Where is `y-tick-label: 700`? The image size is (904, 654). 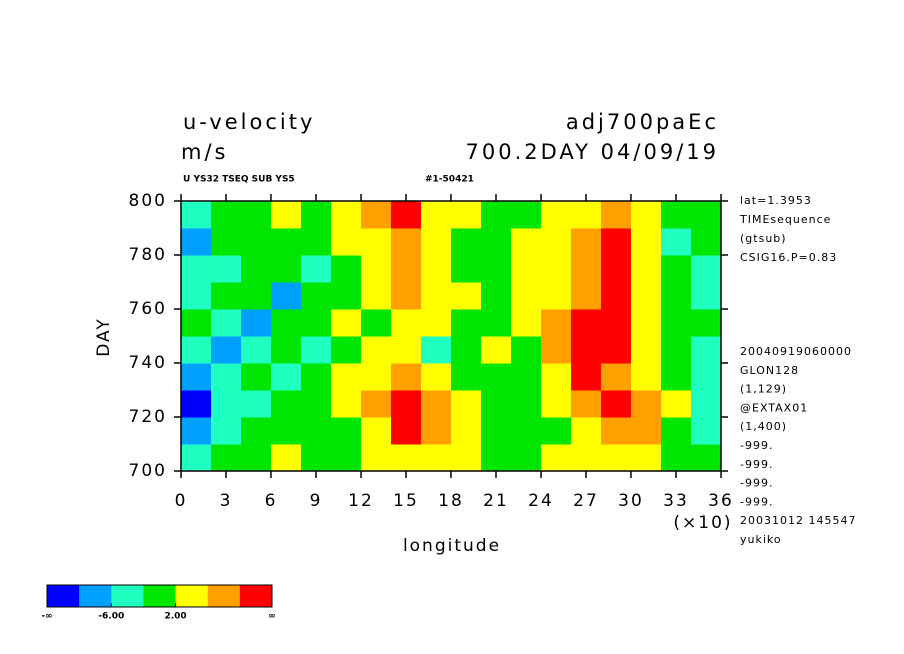
y-tick-label: 700 is located at coordinates (148, 471).